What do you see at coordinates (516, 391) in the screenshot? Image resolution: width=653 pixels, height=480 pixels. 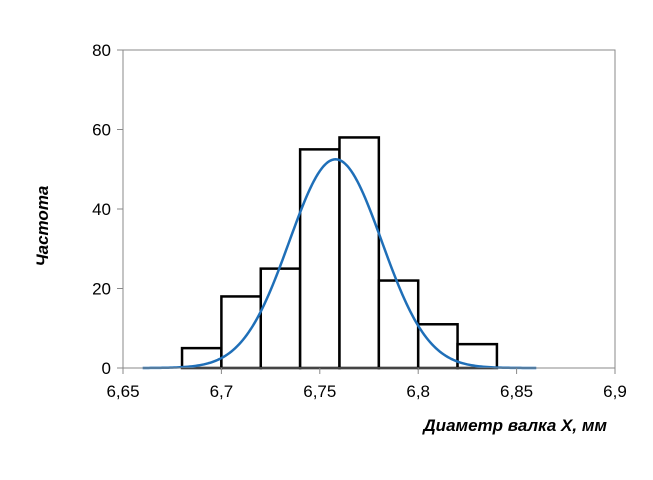 I see `x-tick-label: 6,85` at bounding box center [516, 391].